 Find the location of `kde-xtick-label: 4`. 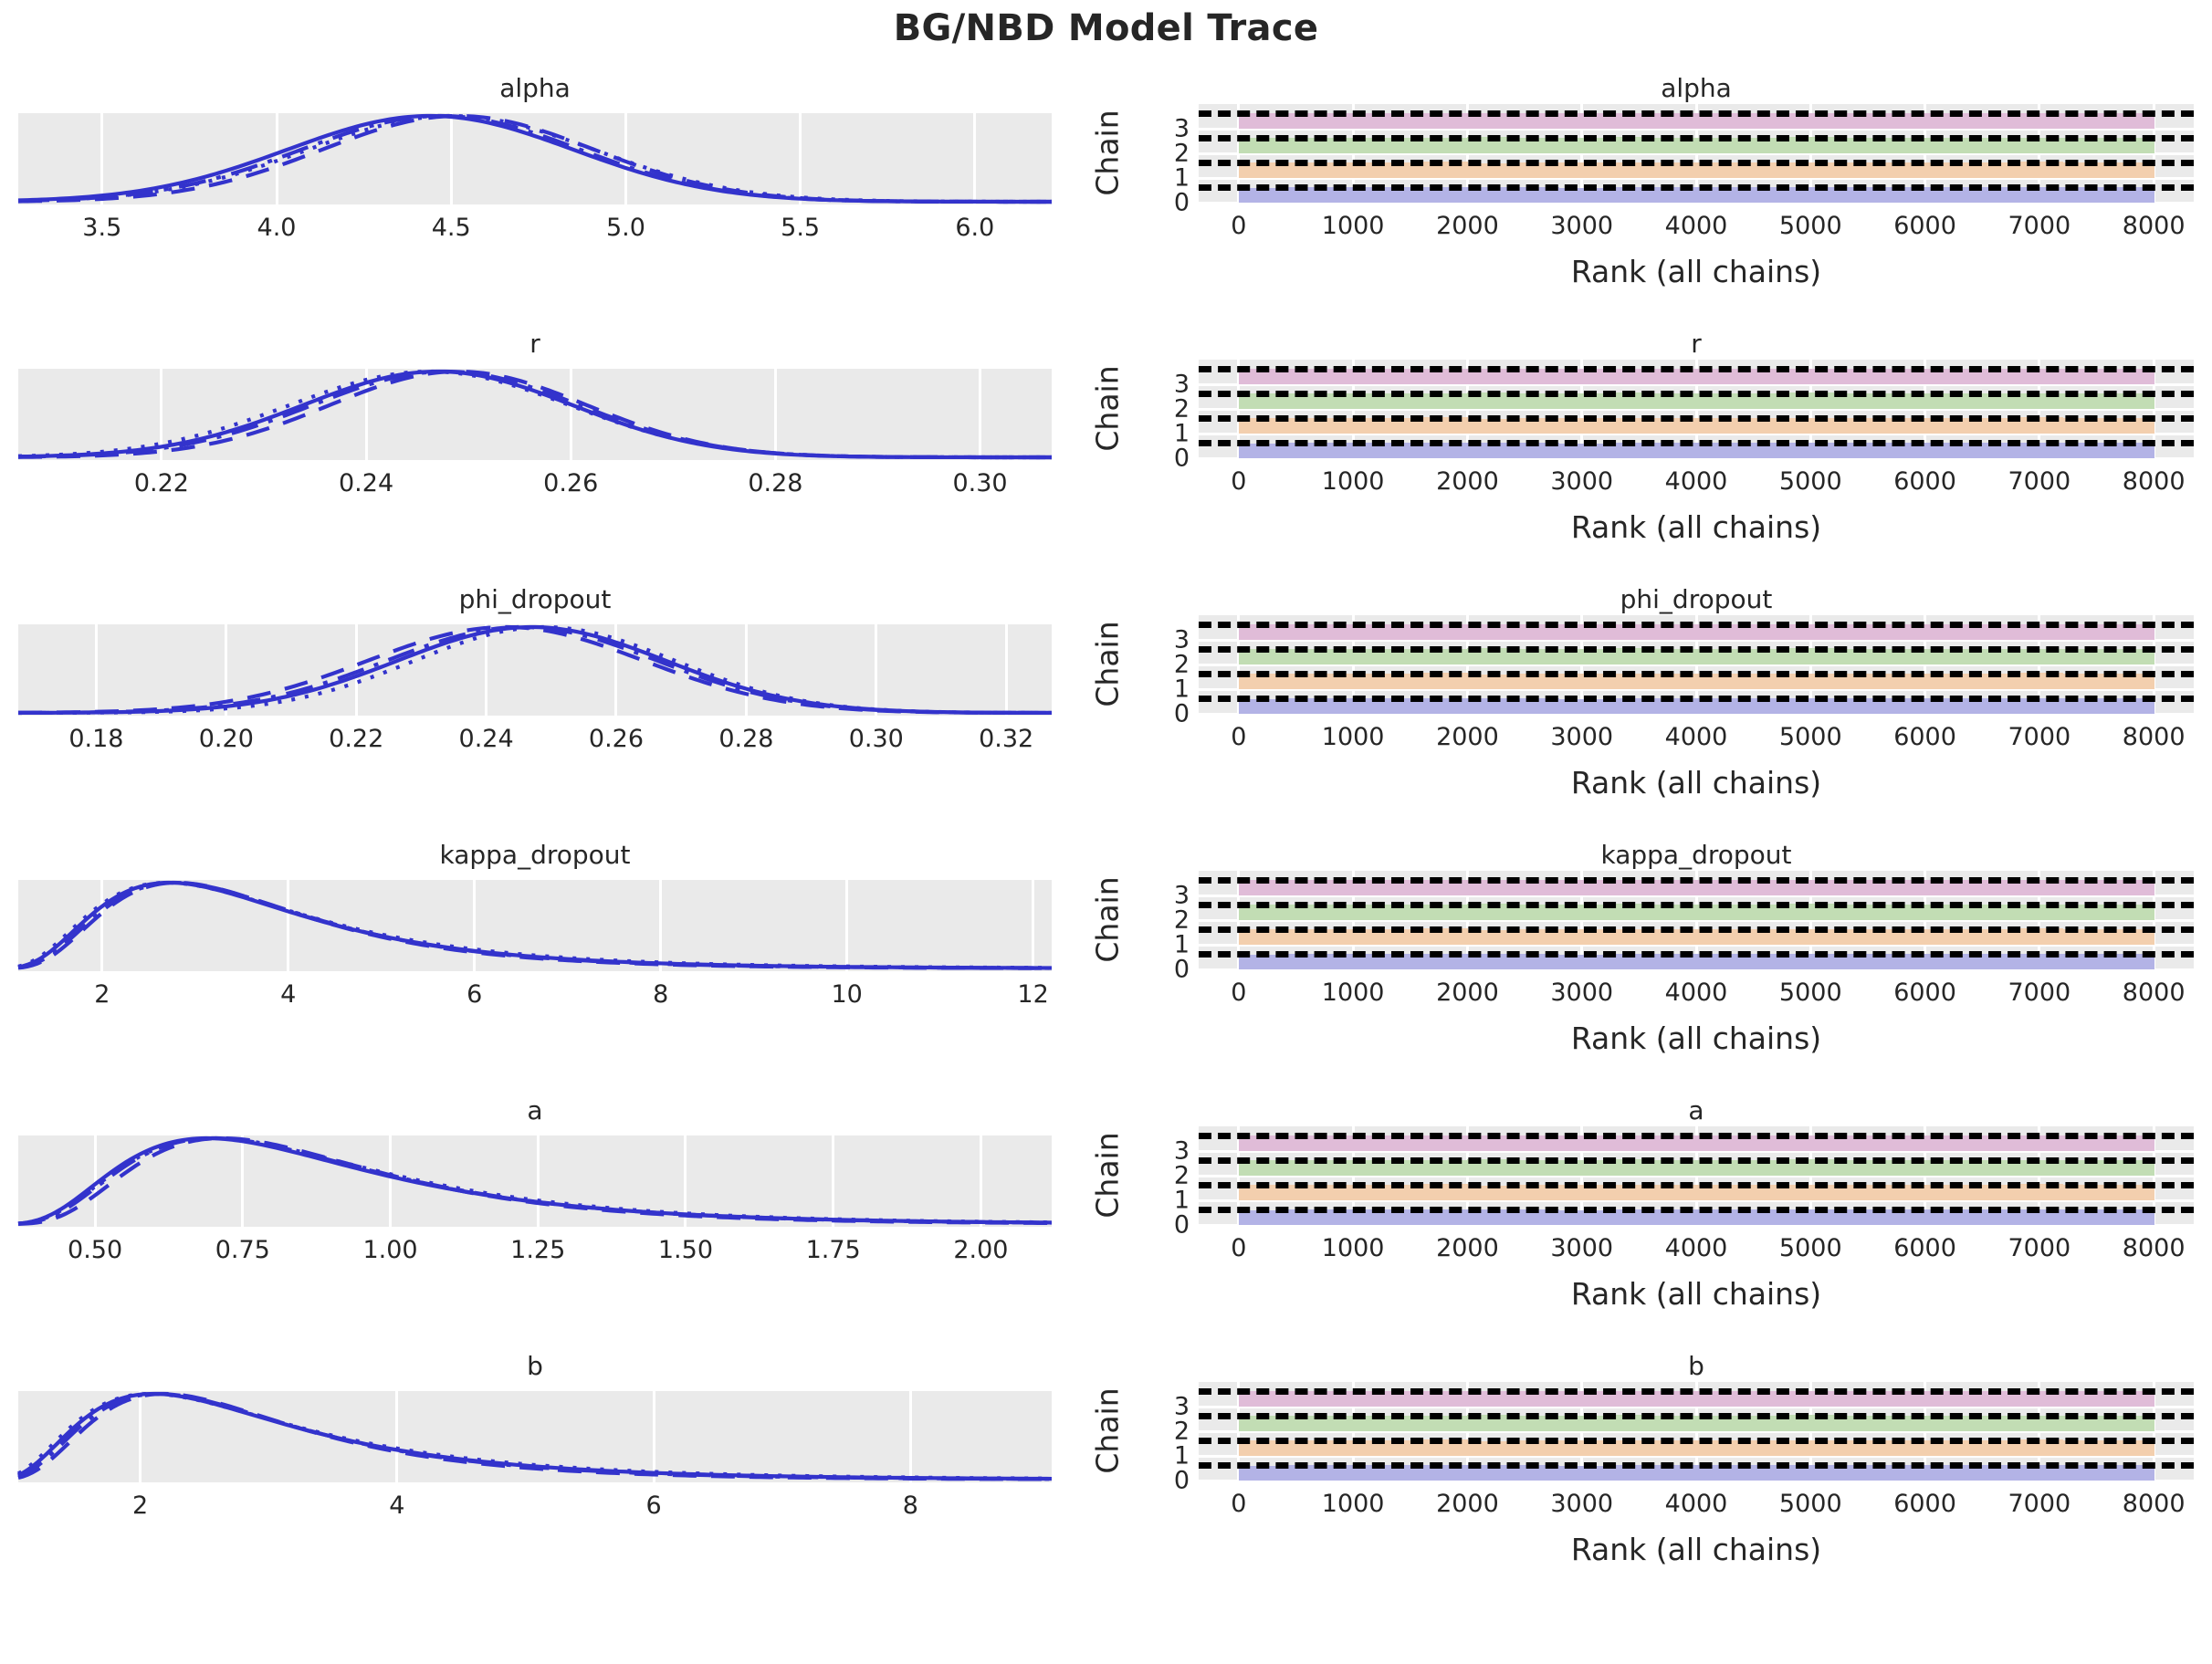

kde-xtick-label: 4 is located at coordinates (288, 994).